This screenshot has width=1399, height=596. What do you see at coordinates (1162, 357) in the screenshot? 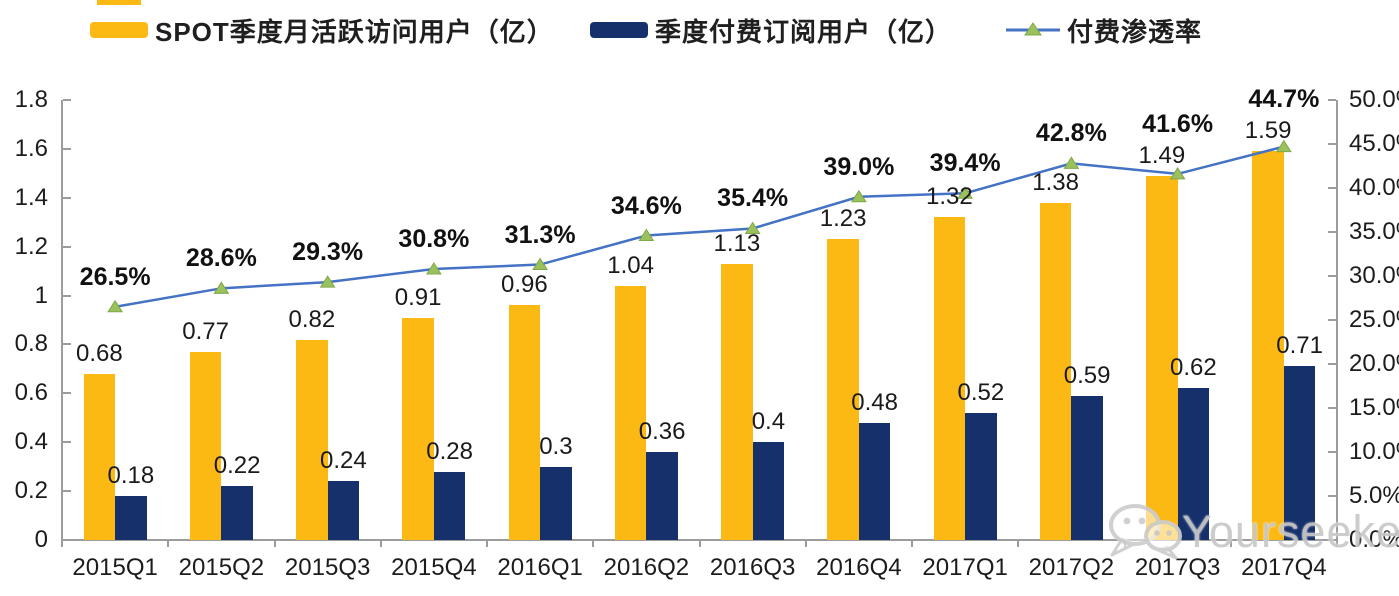
I see `mau-bar-2017Q3` at bounding box center [1162, 357].